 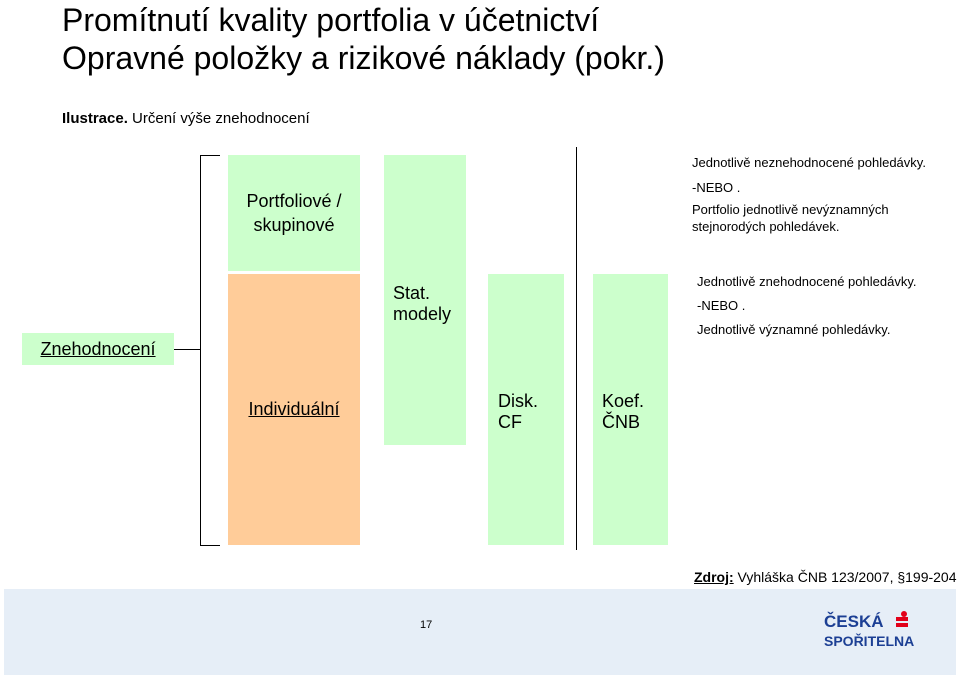 What do you see at coordinates (902, 619) in the screenshot?
I see `logo-mark-icon` at bounding box center [902, 619].